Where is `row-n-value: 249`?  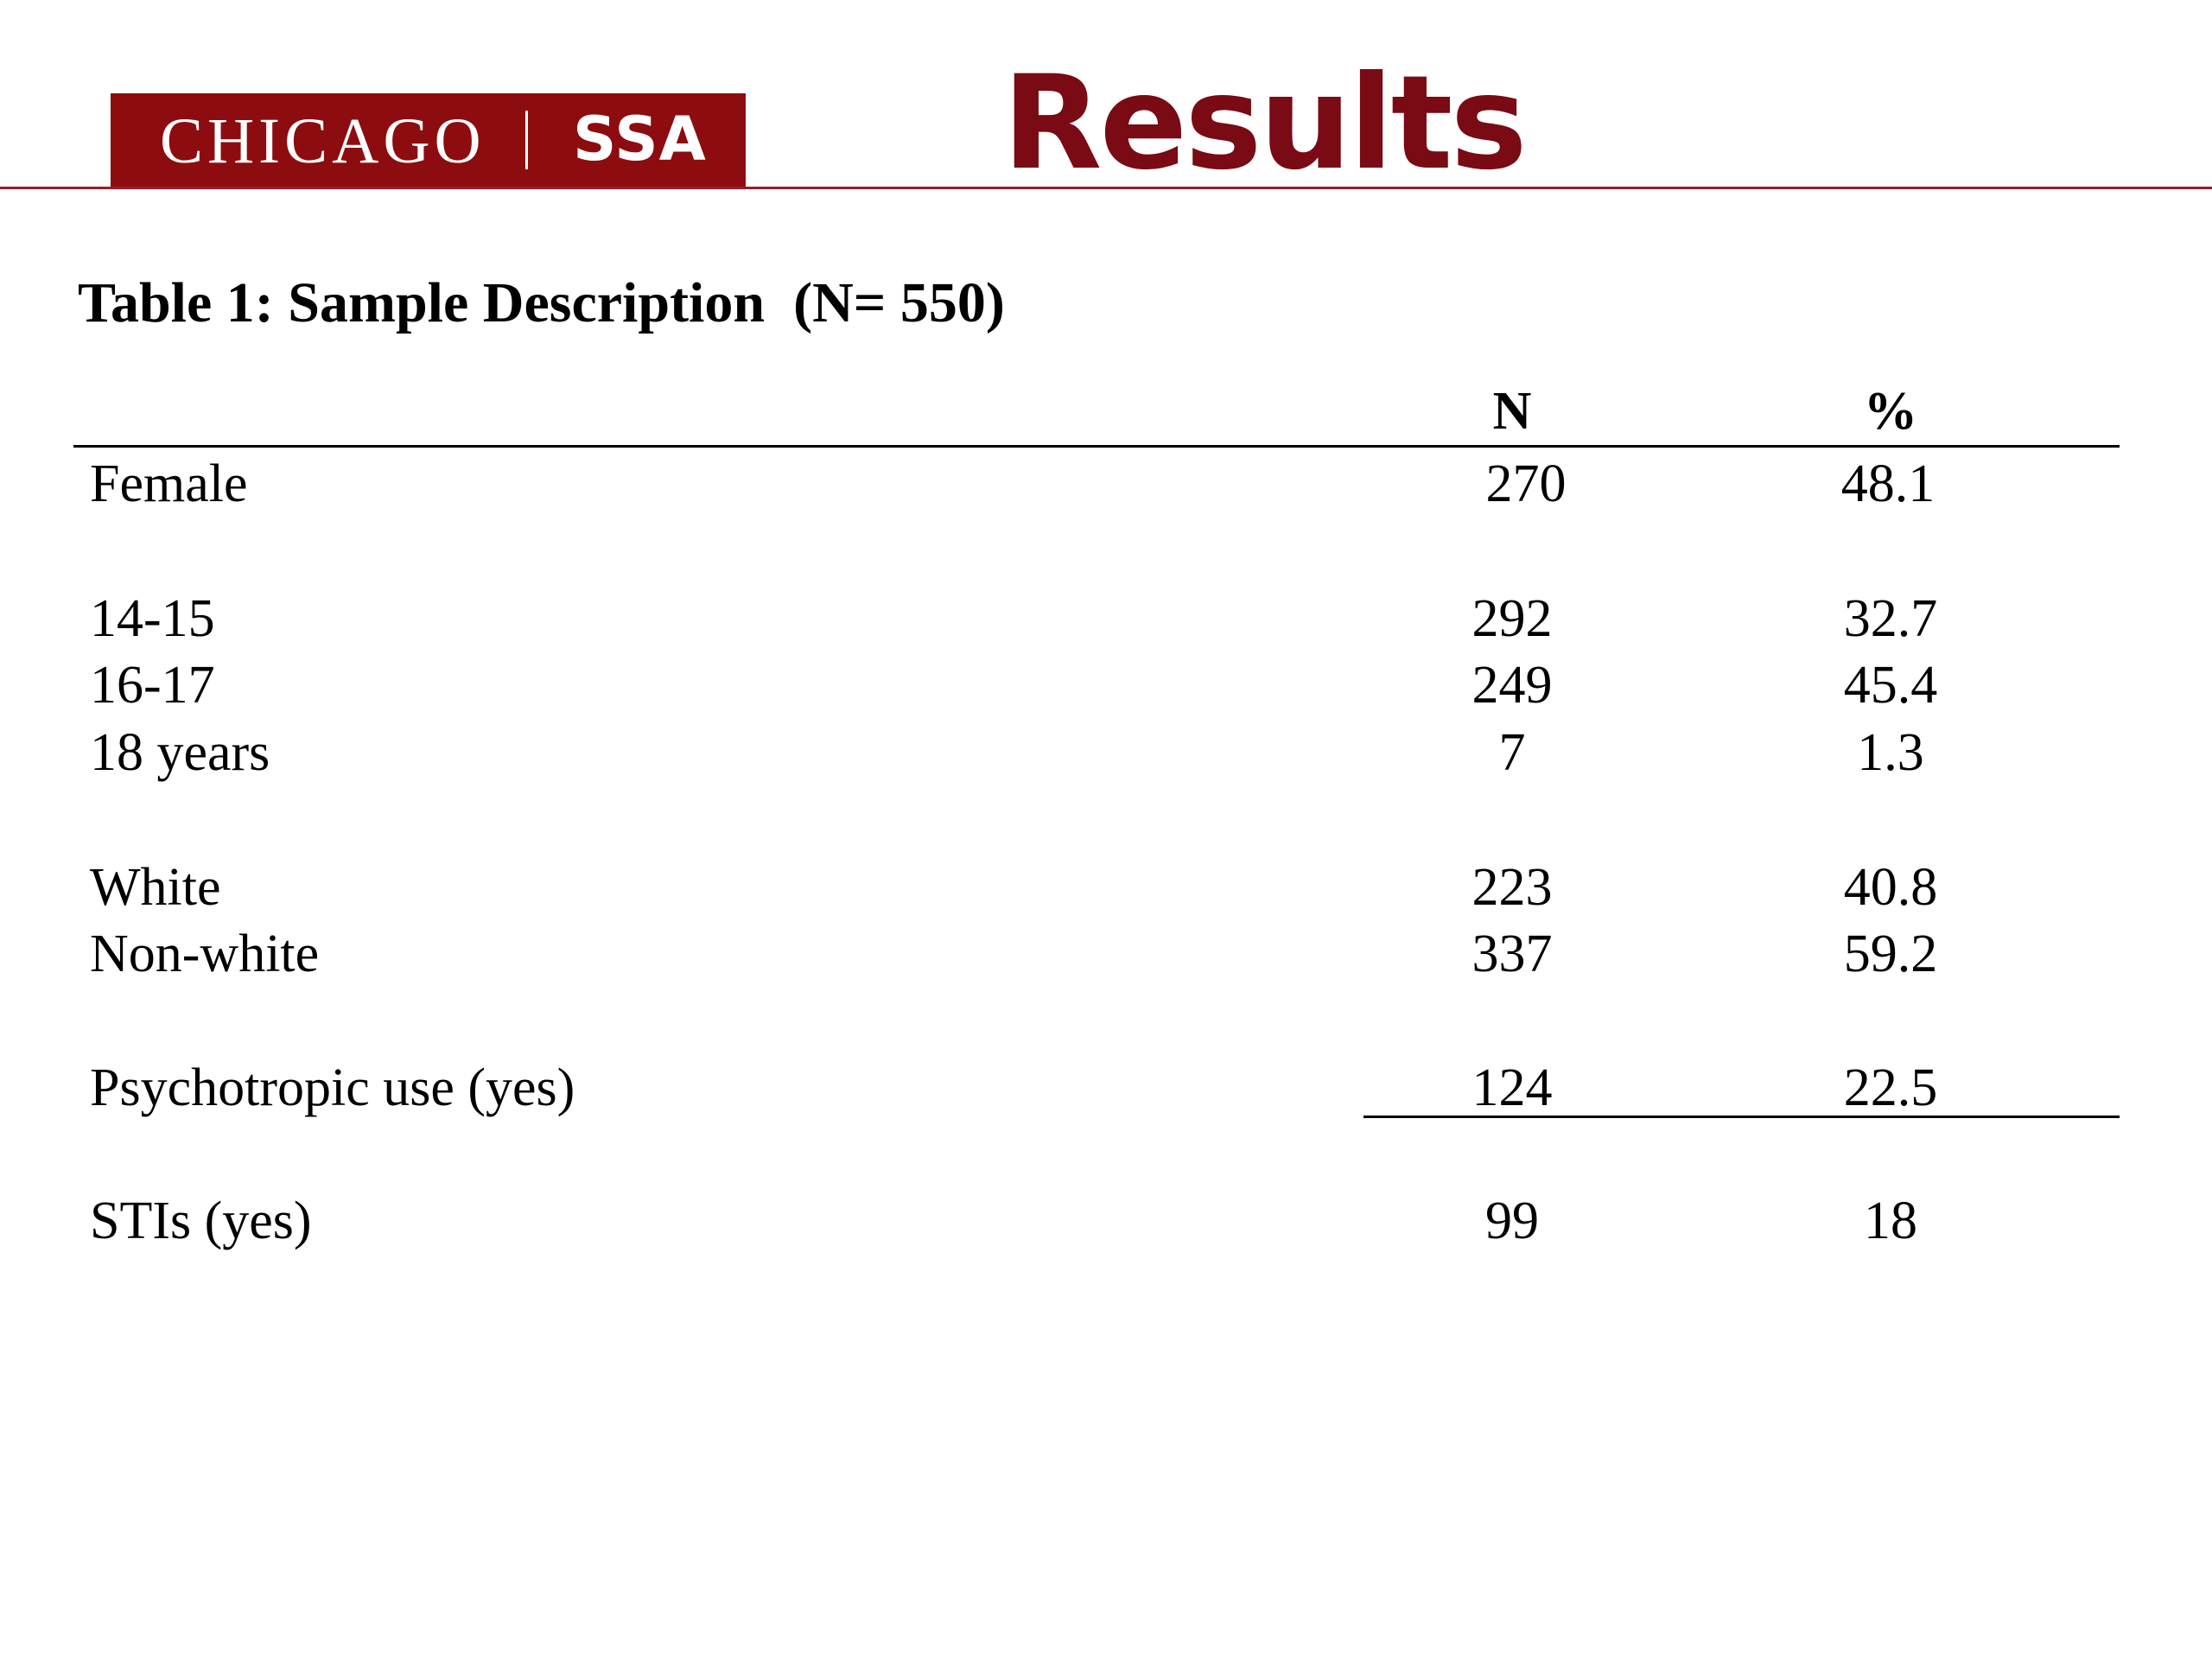 row-n-value: 249 is located at coordinates (1512, 685).